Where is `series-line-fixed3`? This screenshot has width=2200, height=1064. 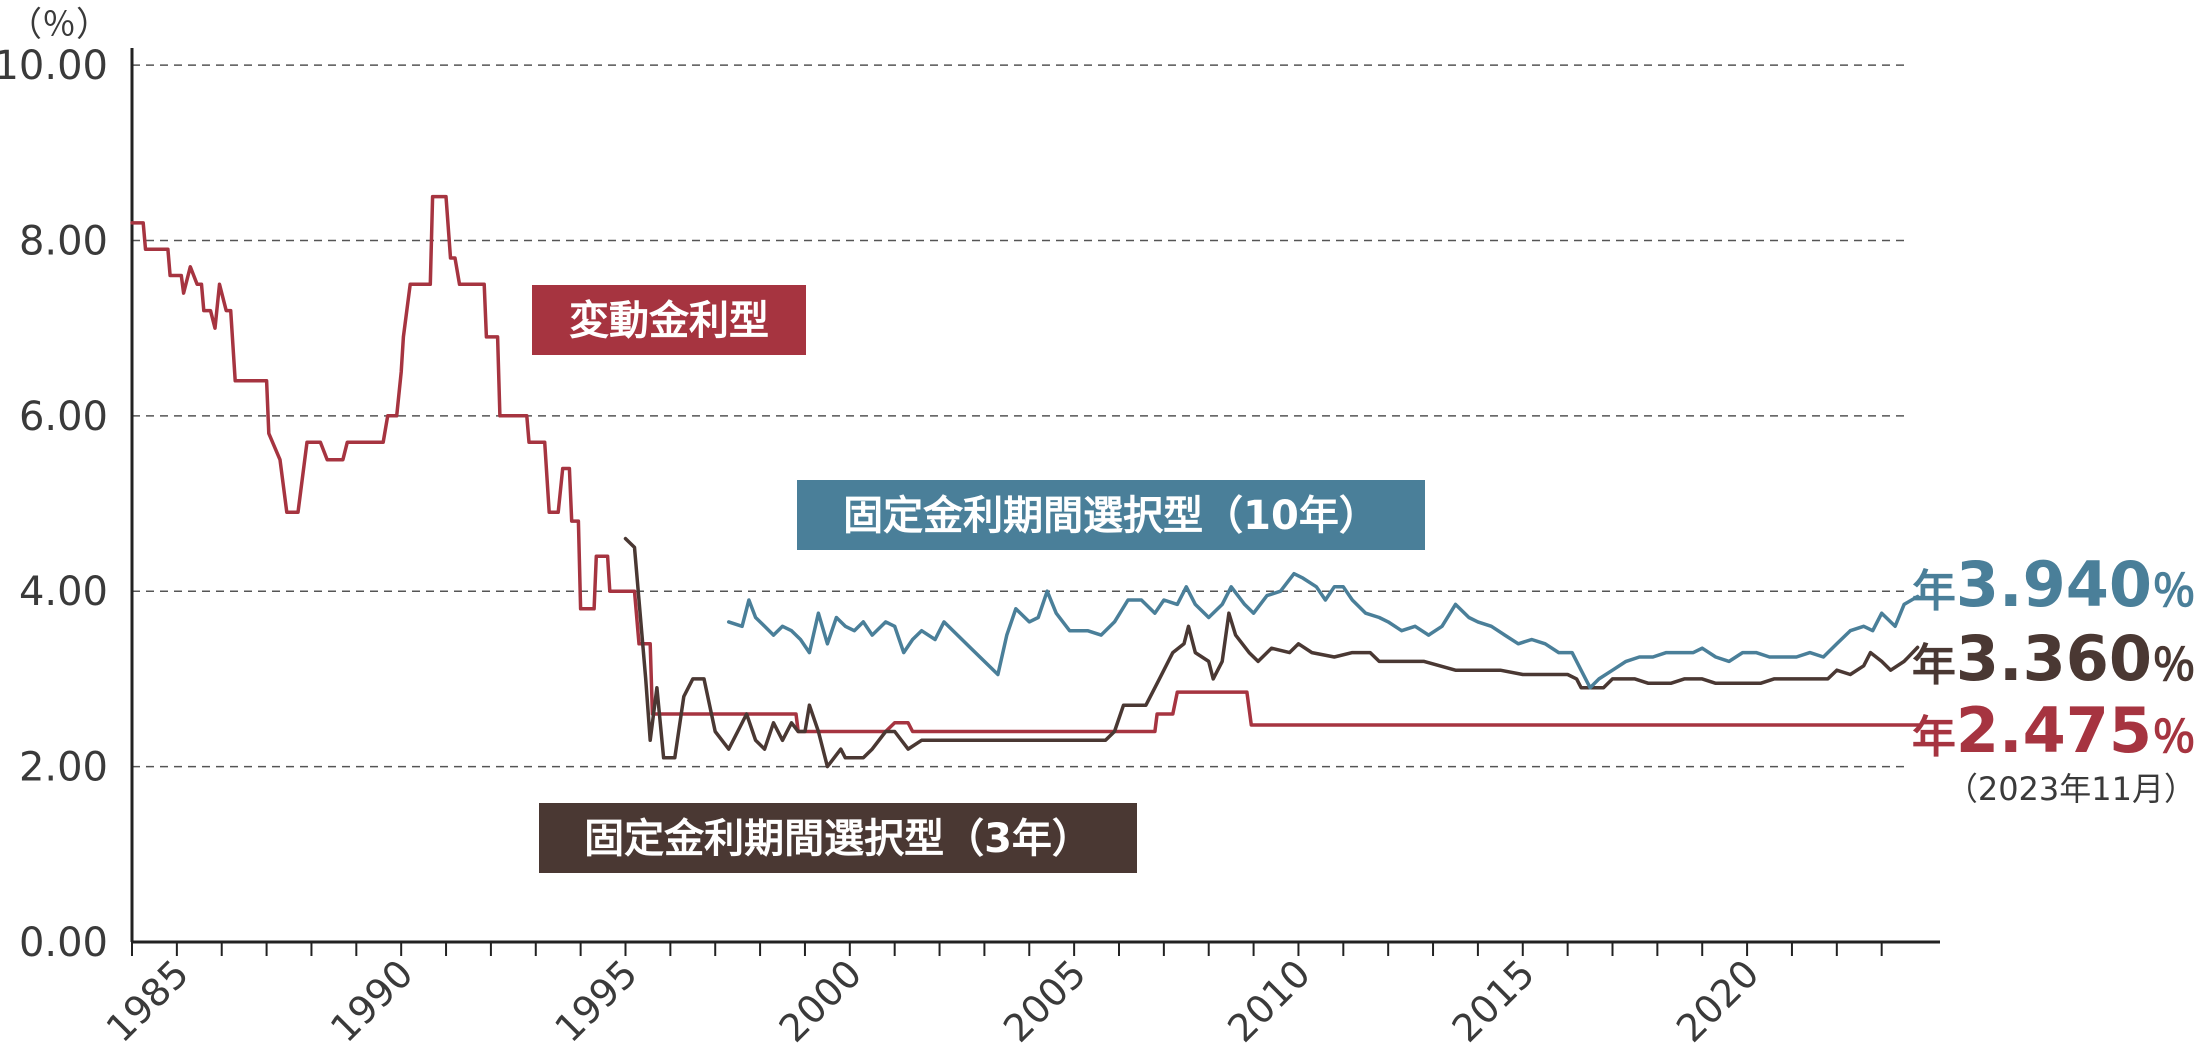 series-line-fixed3 is located at coordinates (1271, 652).